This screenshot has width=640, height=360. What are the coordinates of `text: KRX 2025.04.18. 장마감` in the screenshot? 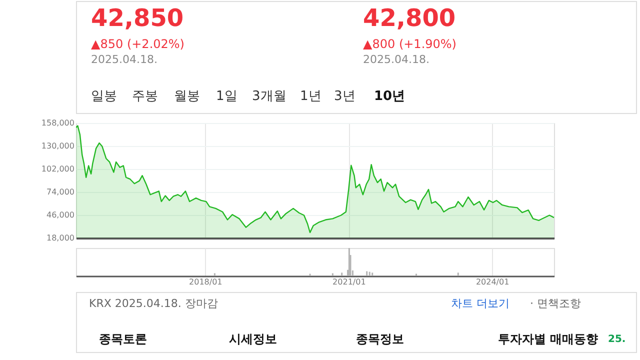 It's located at (153, 303).